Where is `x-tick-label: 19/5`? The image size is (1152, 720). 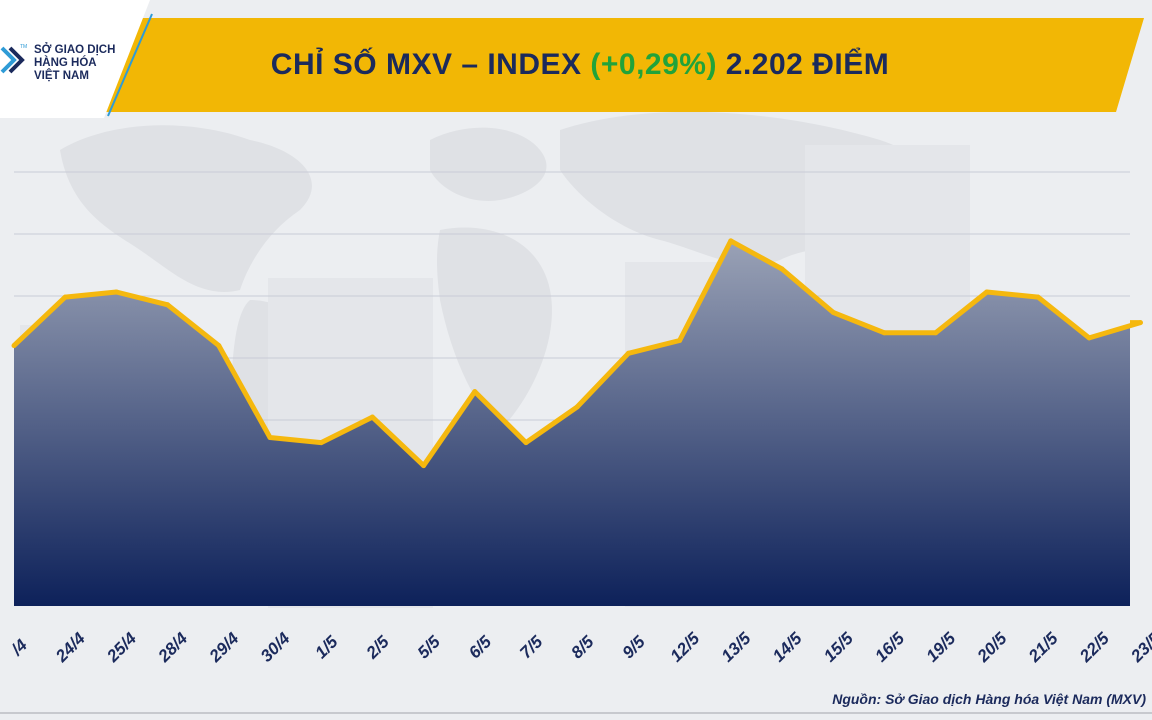 x-tick-label: 19/5 is located at coordinates (940, 646).